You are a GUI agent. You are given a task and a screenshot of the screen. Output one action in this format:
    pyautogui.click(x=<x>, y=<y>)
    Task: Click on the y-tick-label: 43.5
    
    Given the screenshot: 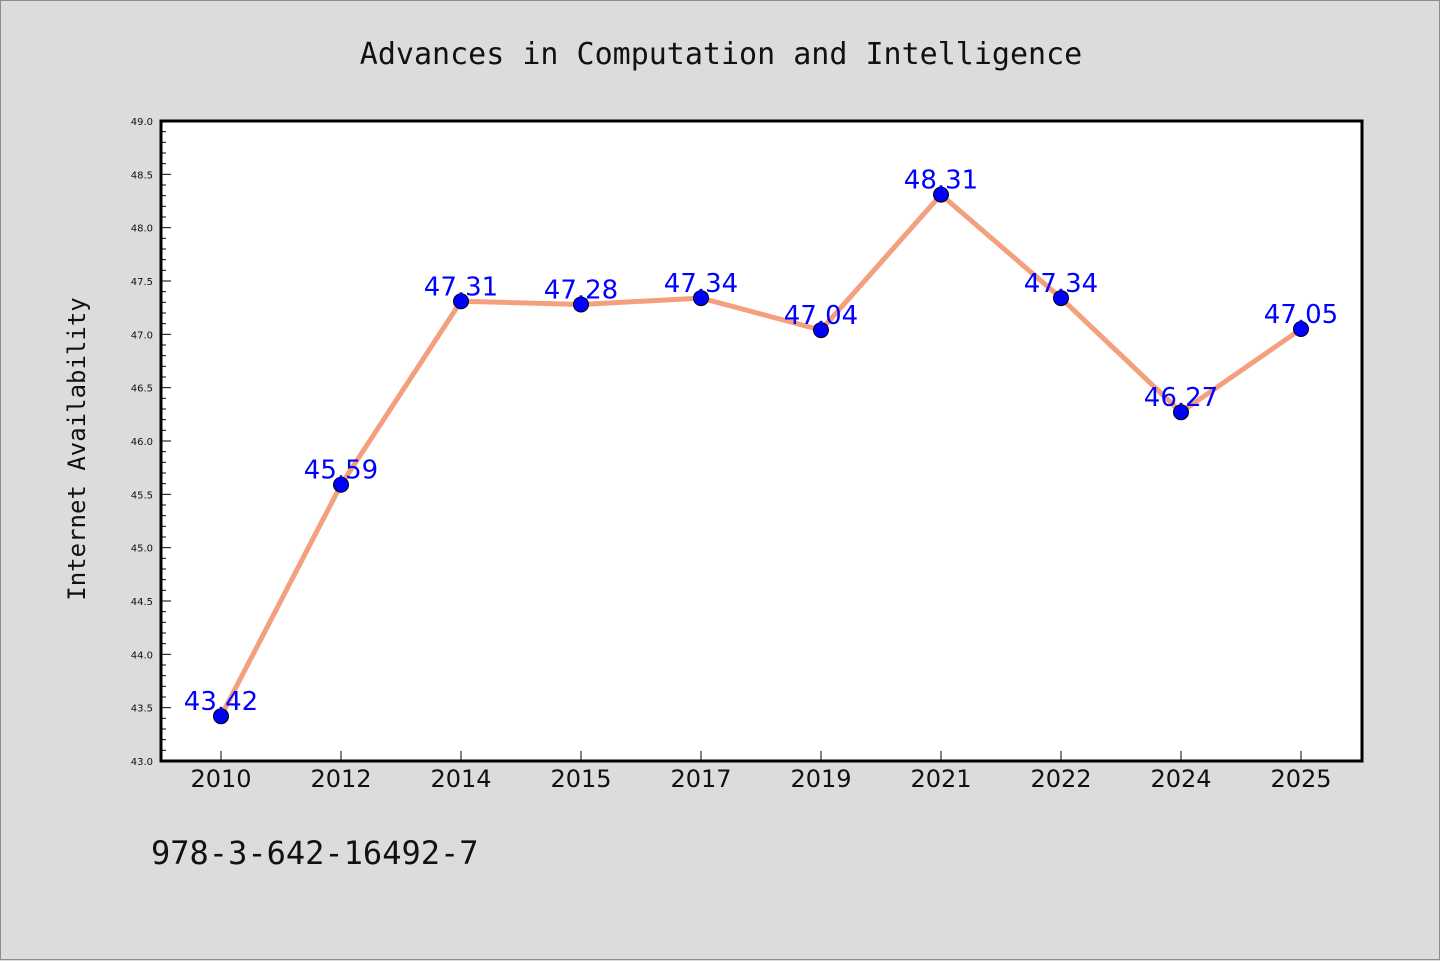 What is the action you would take?
    pyautogui.click(x=142, y=709)
    